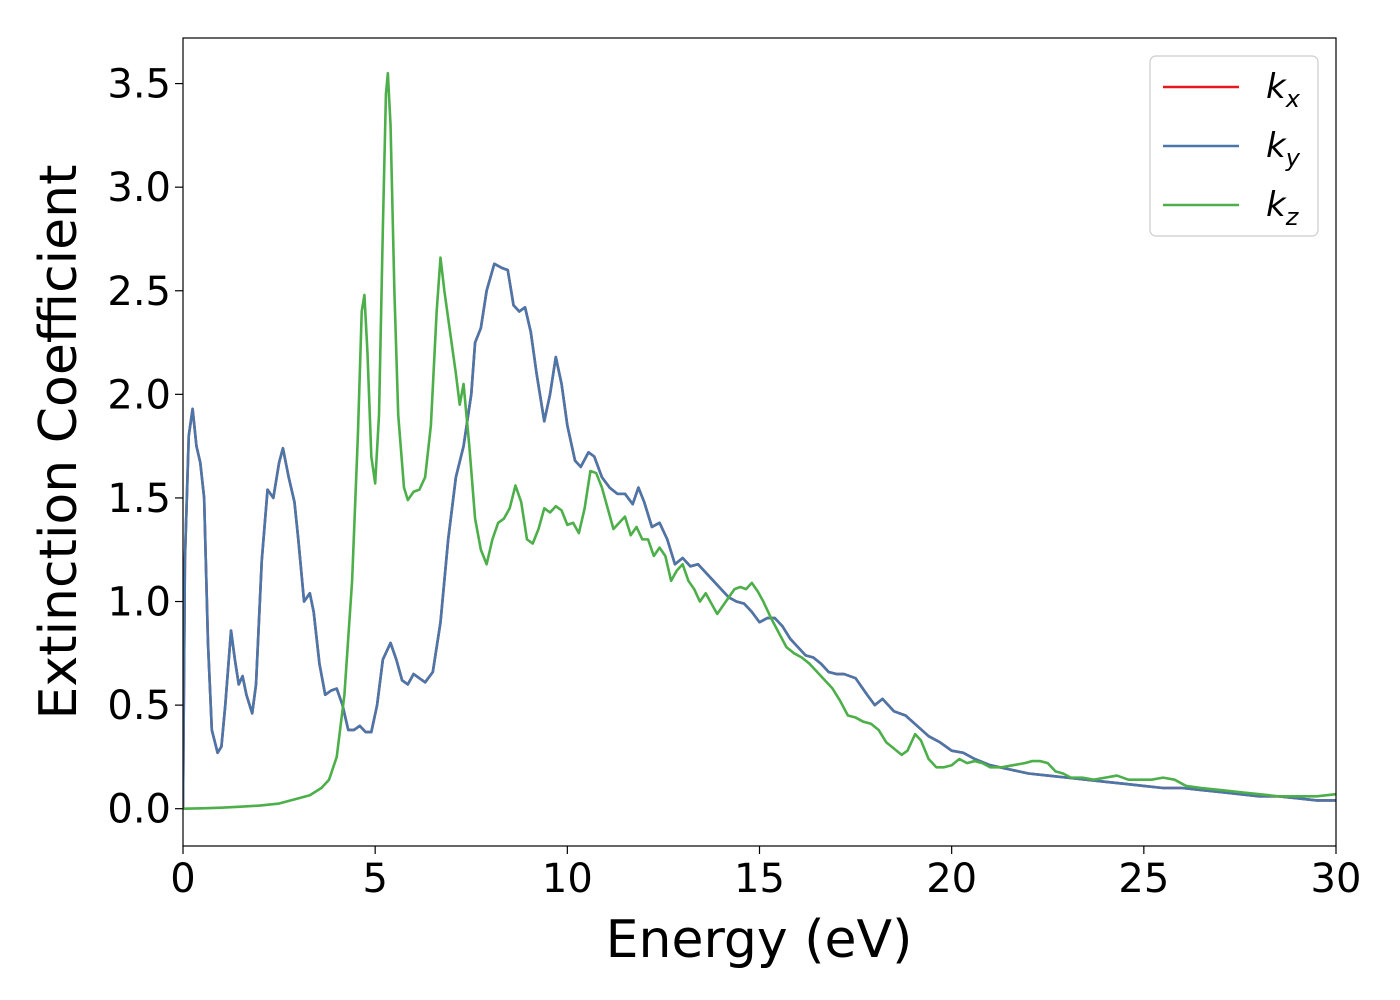  Describe the element at coordinates (139, 706) in the screenshot. I see `y-tick-label: 0.5` at that location.